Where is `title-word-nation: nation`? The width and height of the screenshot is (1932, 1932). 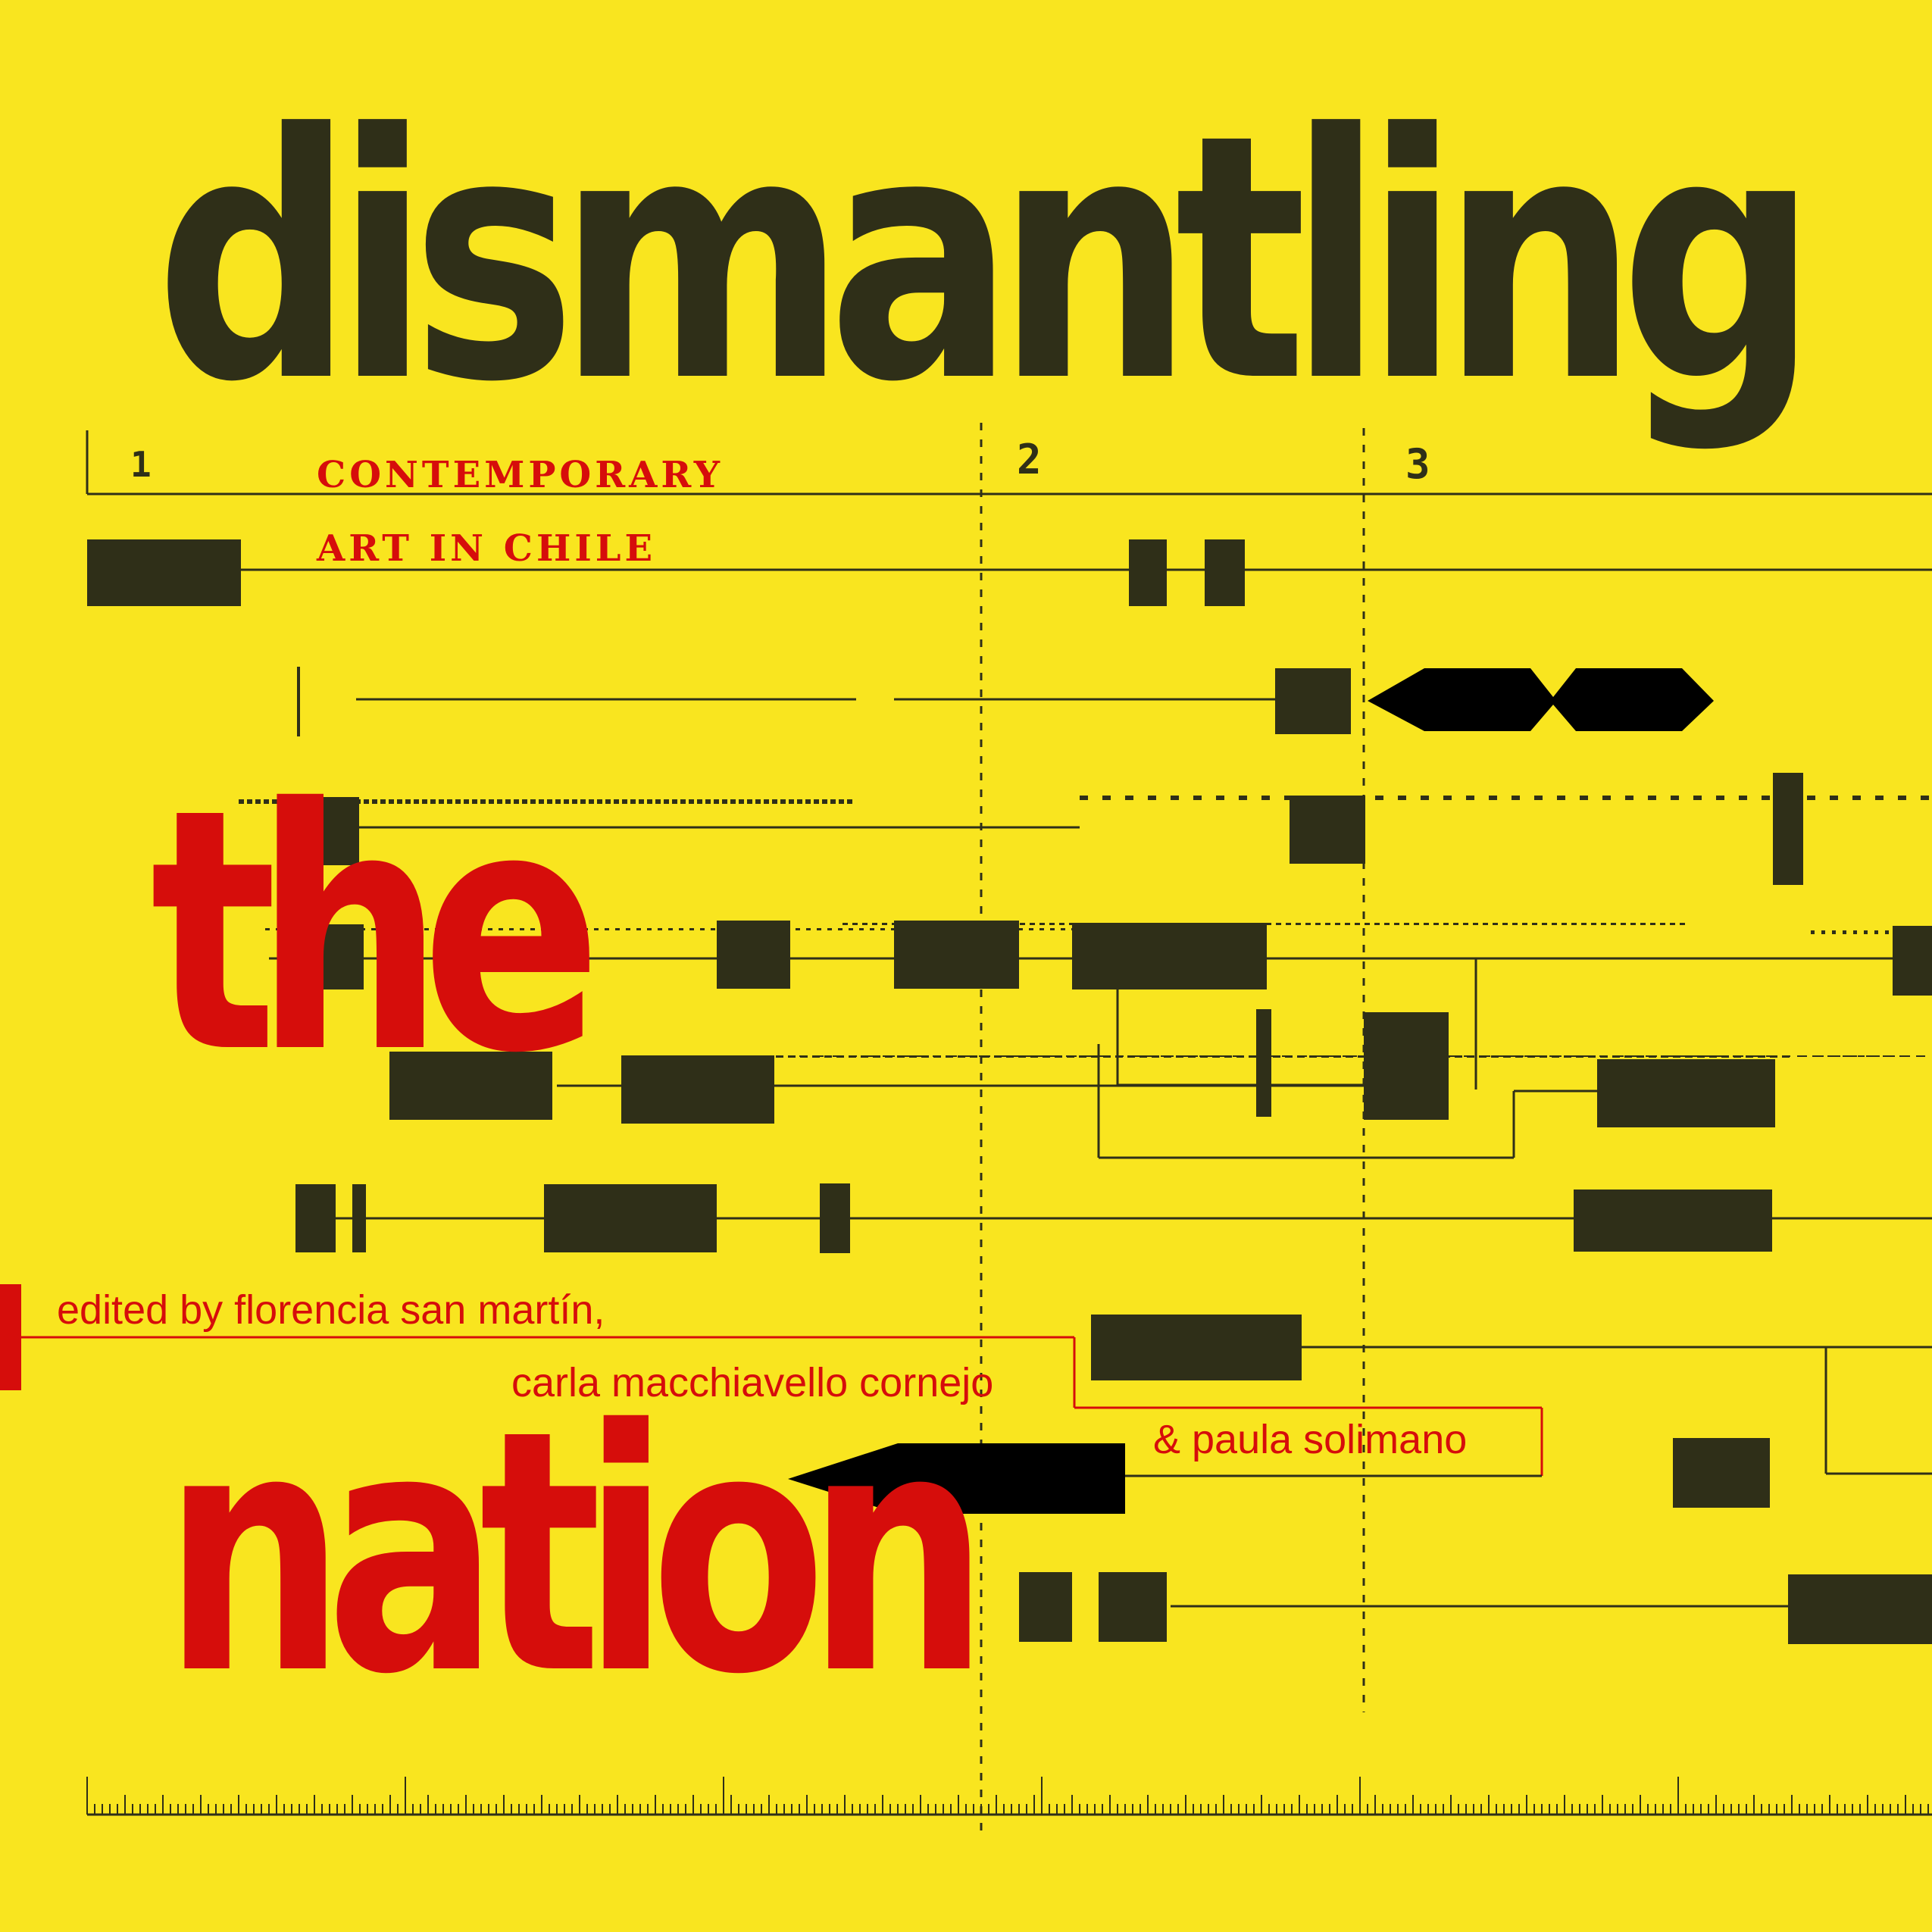
title-word-nation: nation is located at coordinates (576, 1553).